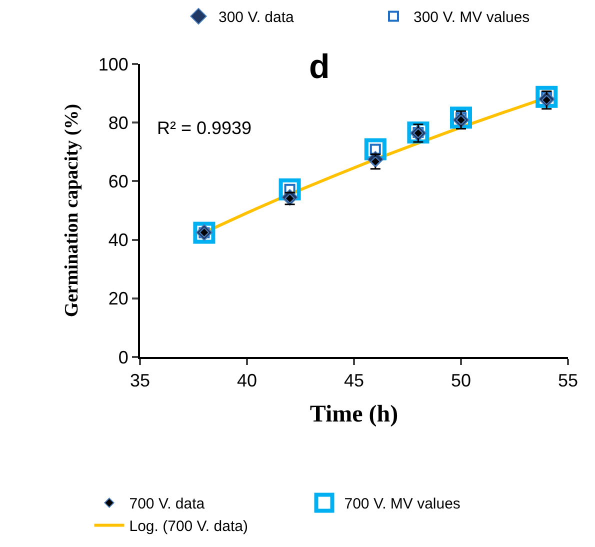 This screenshot has width=595, height=547. Describe the element at coordinates (72, 211) in the screenshot. I see `y-axis-title: Germination capacity (%)` at that location.